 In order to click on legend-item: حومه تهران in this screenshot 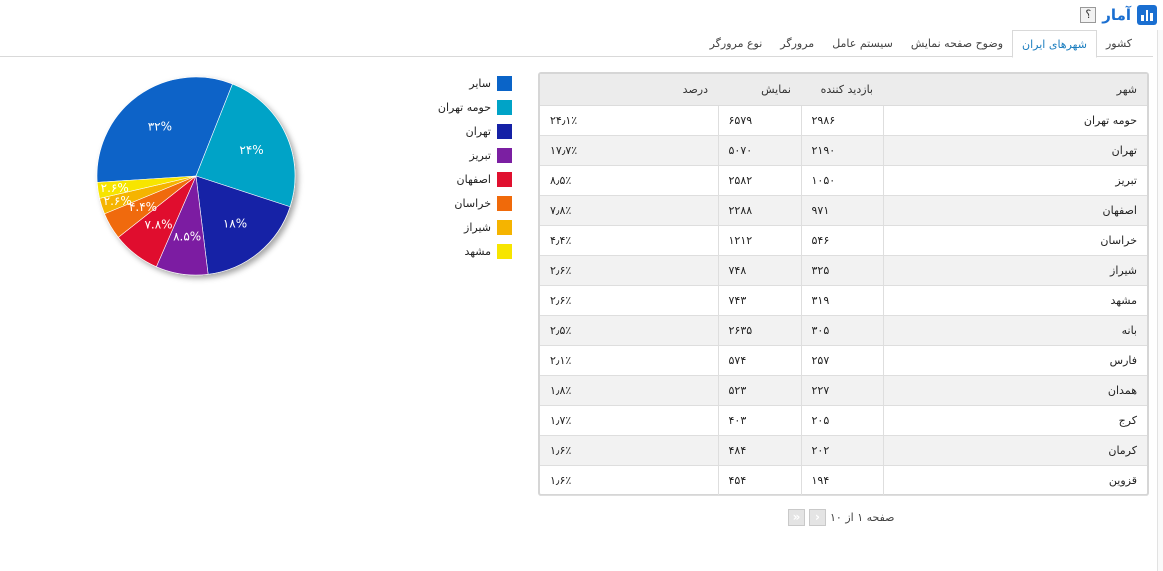, I will do `click(474, 107)`.